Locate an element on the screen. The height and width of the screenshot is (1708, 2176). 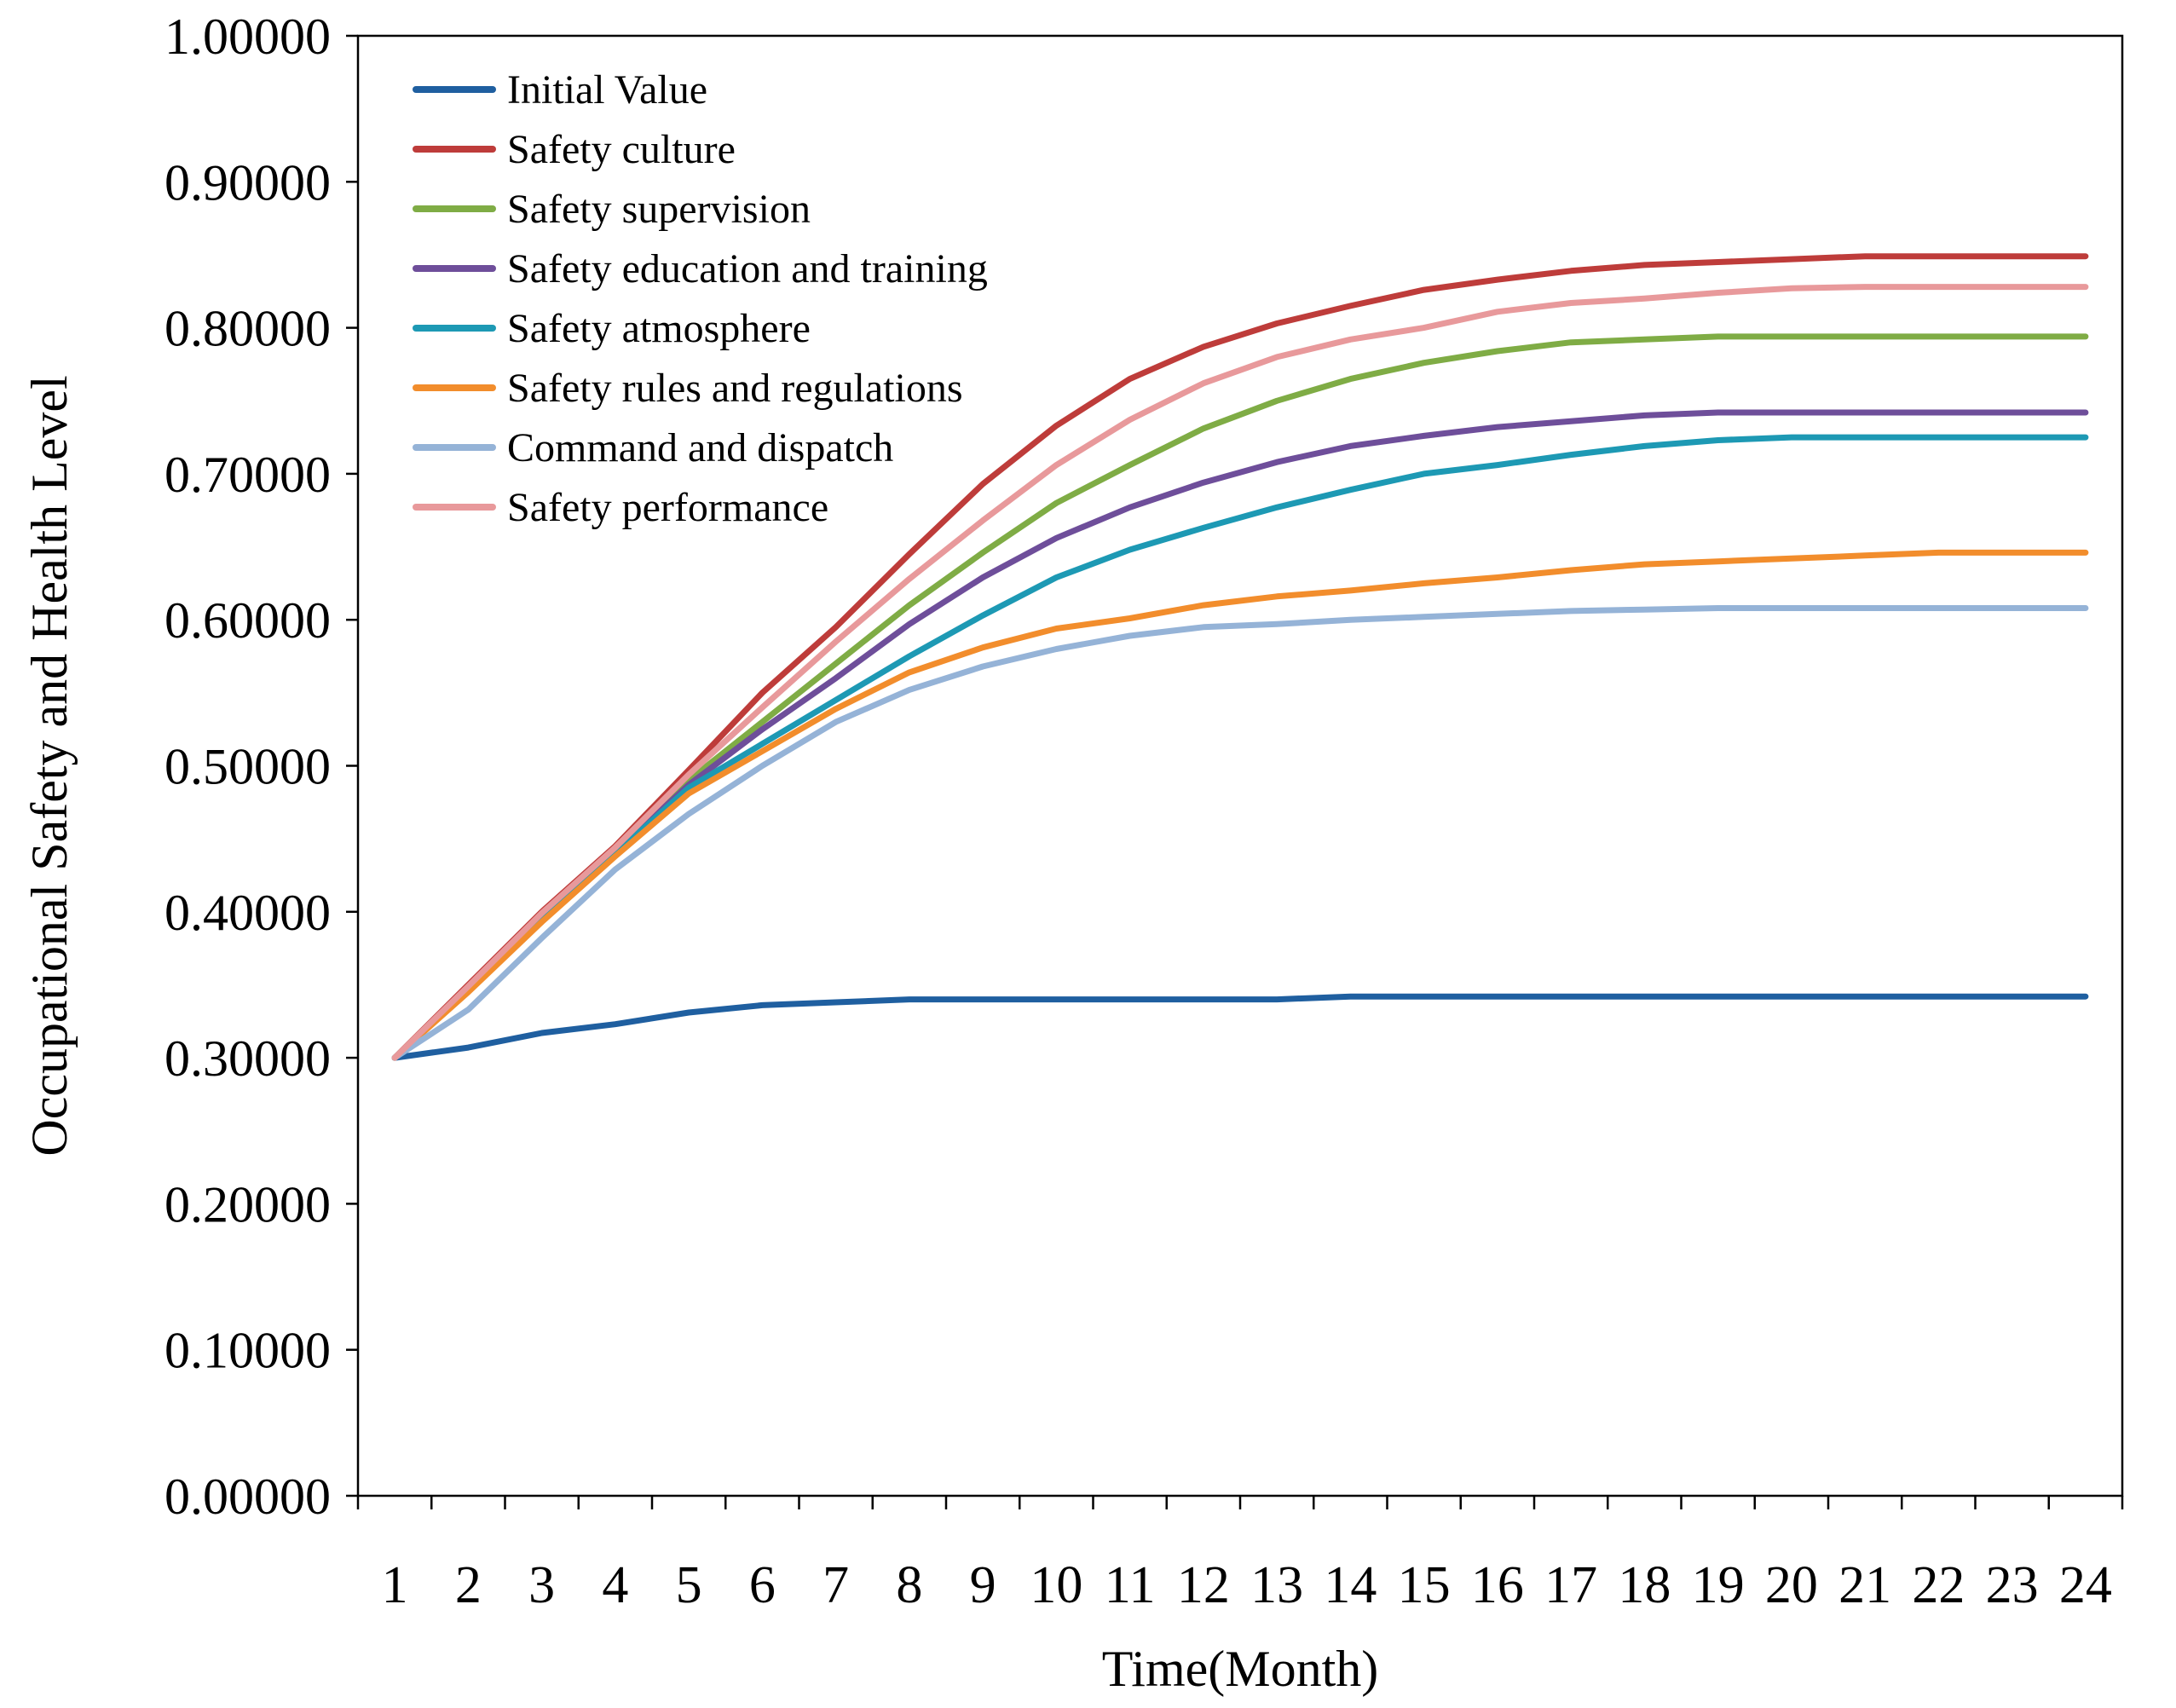
legend-label: Command and dispatch is located at coordinates (700, 447).